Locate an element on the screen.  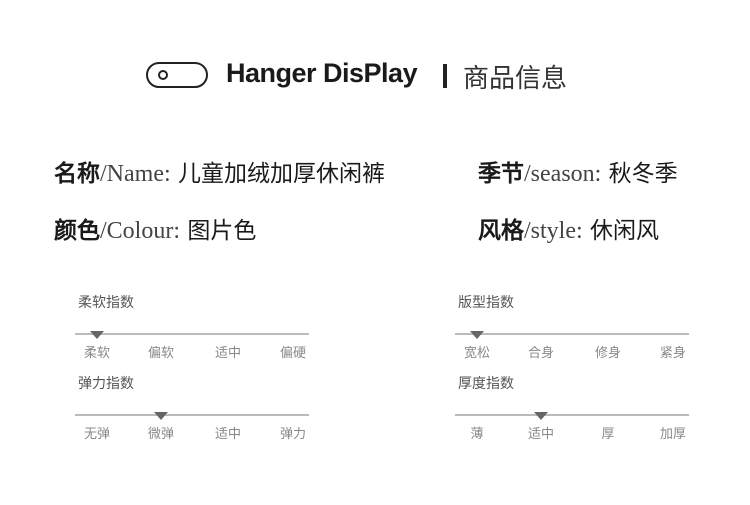
scale-label: 紧身 is located at coordinates (673, 353).